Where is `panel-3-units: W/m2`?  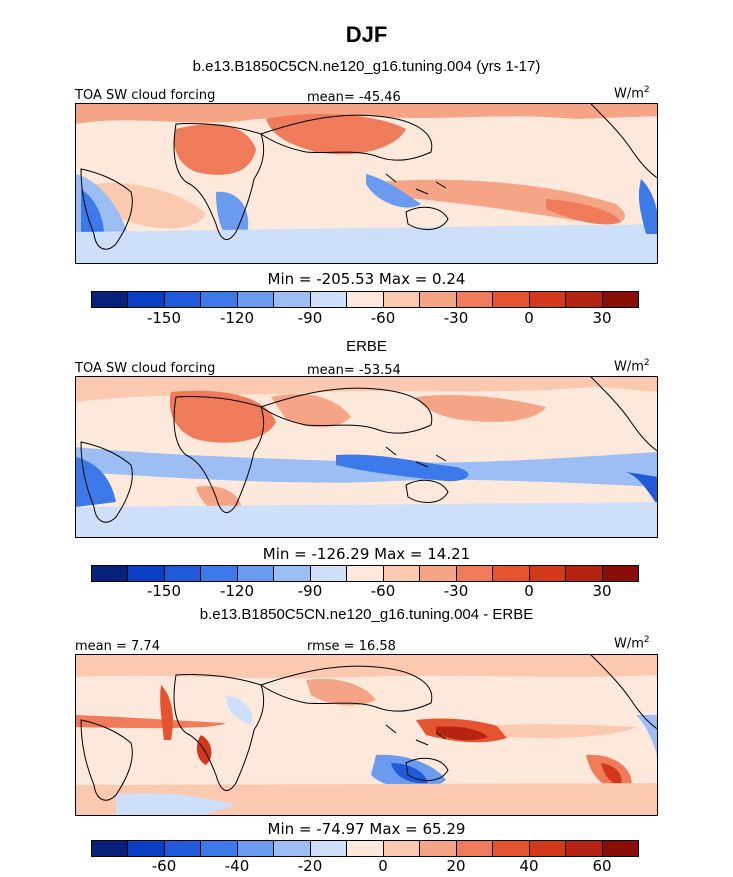 panel-3-units: W/m2 is located at coordinates (632, 643).